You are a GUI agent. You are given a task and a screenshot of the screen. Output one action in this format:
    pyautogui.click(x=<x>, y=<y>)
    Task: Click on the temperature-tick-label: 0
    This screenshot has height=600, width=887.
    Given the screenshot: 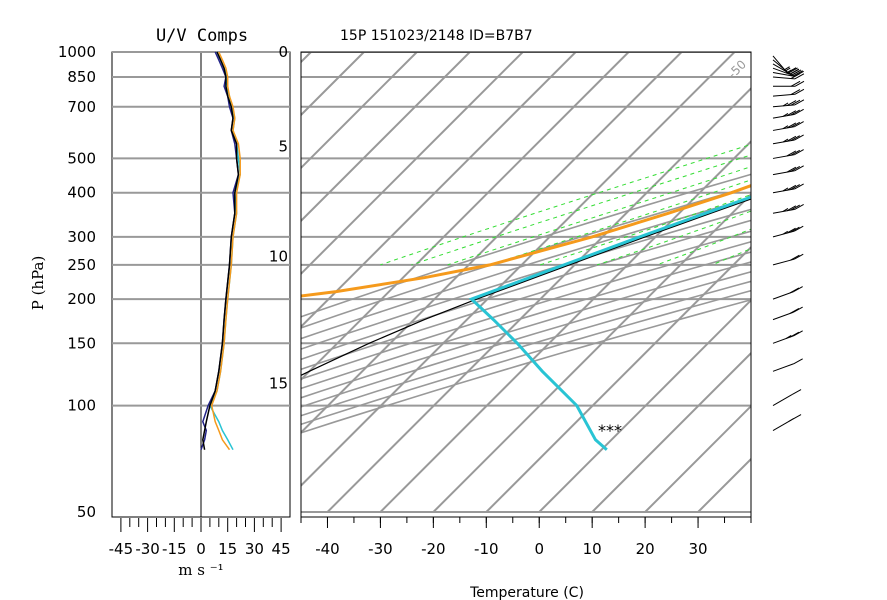 What is the action you would take?
    pyautogui.click(x=539, y=549)
    